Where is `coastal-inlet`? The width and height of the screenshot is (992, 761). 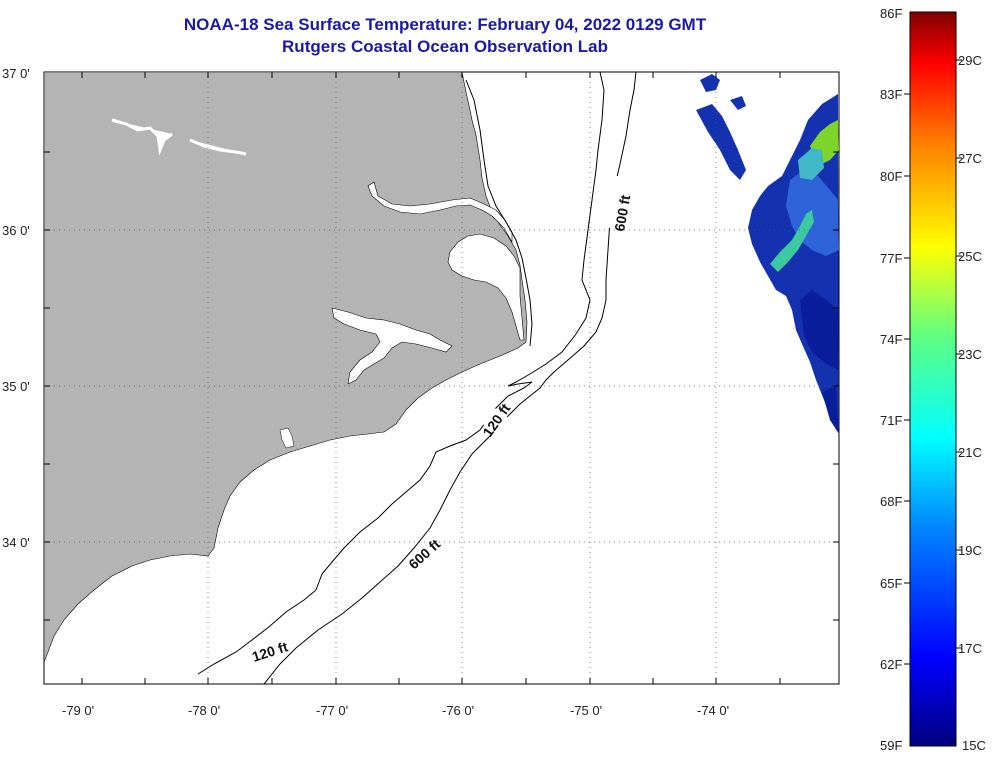
coastal-inlet is located at coordinates (287, 438).